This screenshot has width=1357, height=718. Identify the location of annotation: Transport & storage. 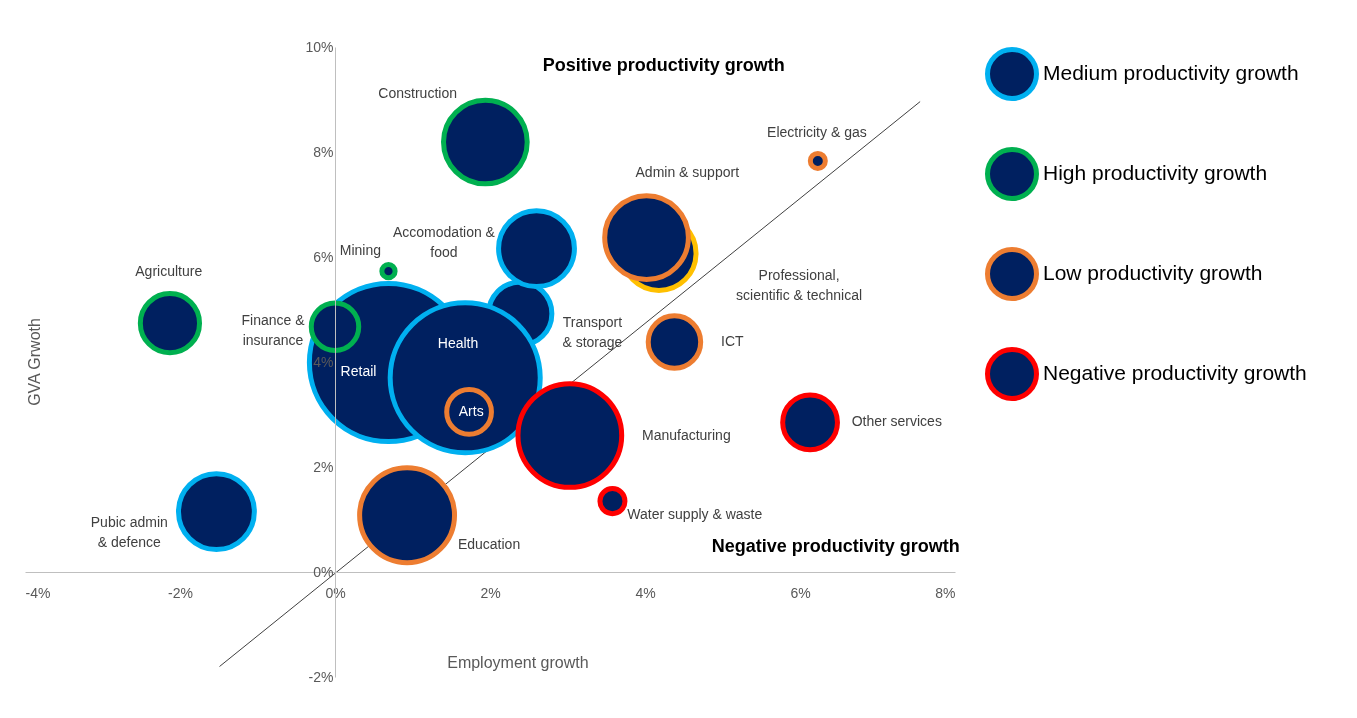
(592, 331).